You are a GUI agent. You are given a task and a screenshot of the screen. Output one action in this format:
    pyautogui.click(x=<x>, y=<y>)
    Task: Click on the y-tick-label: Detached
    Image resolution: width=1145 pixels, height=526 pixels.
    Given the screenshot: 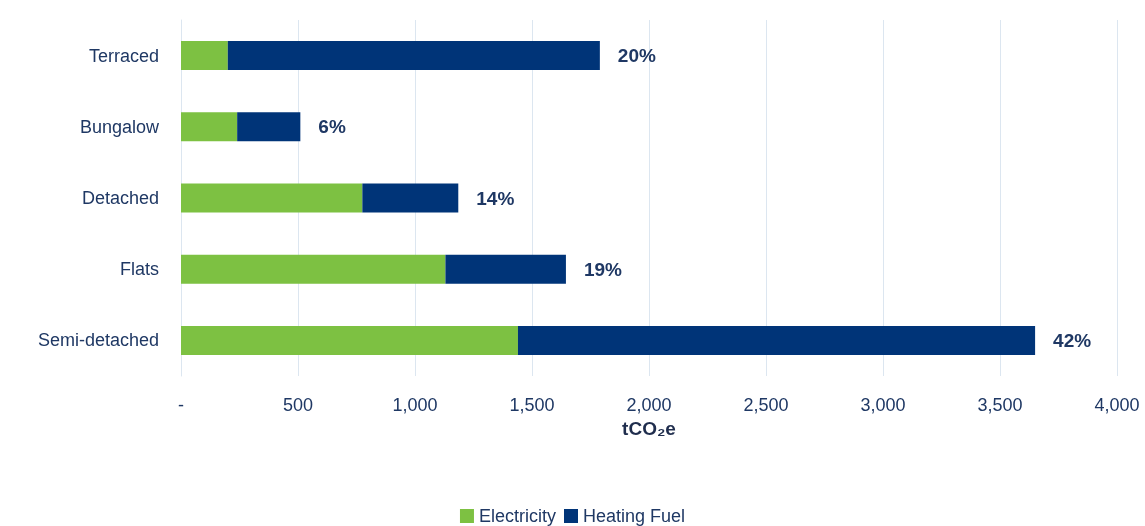 What is the action you would take?
    pyautogui.click(x=120, y=198)
    